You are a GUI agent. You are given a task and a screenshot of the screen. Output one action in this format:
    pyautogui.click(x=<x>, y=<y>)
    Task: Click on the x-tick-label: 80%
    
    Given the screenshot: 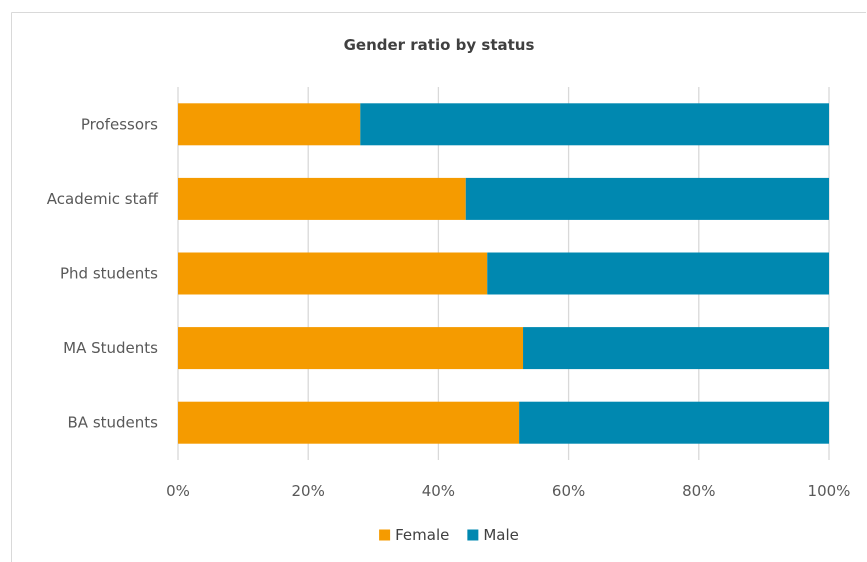 What is the action you would take?
    pyautogui.click(x=698, y=491)
    